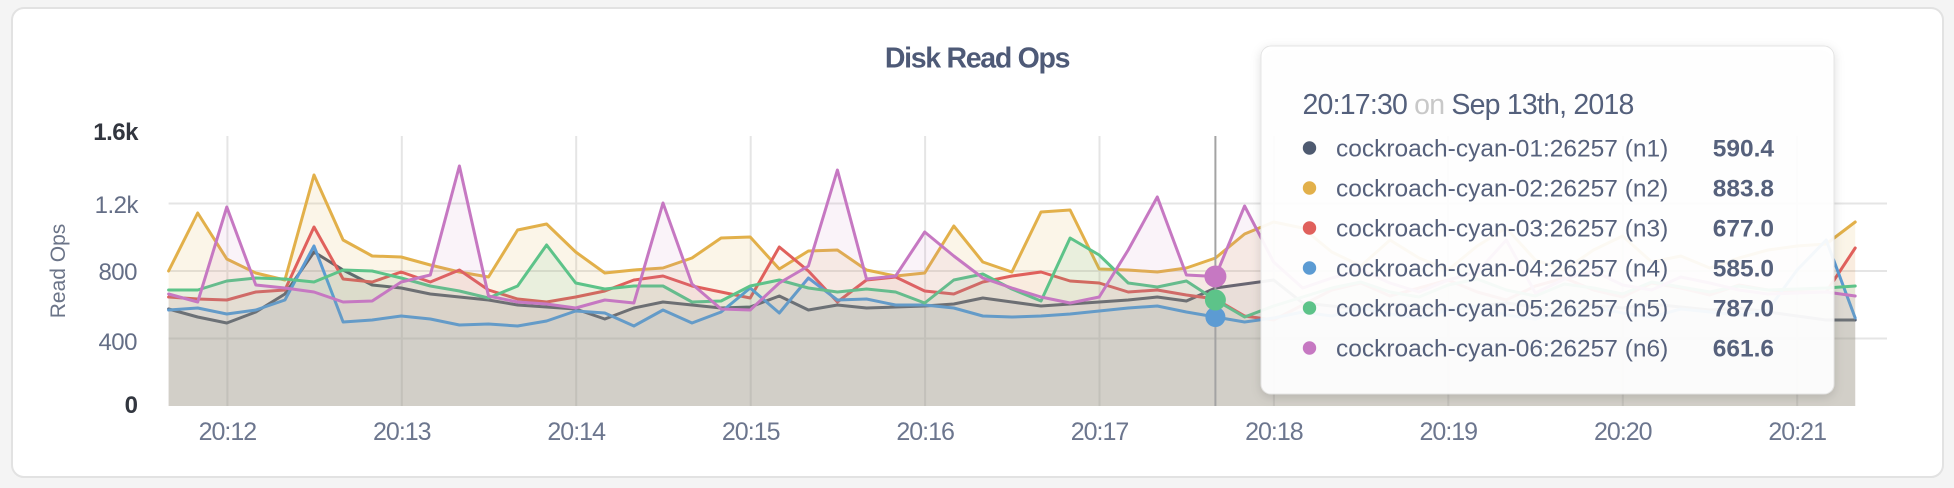 The width and height of the screenshot is (1954, 488). Describe the element at coordinates (1449, 432) in the screenshot. I see `svg-text: 20:19` at that location.